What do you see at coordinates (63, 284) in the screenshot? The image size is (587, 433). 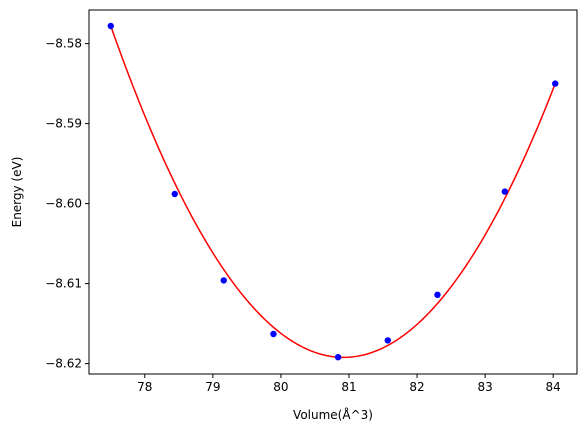 I see `y-tick-label: −8.61` at bounding box center [63, 284].